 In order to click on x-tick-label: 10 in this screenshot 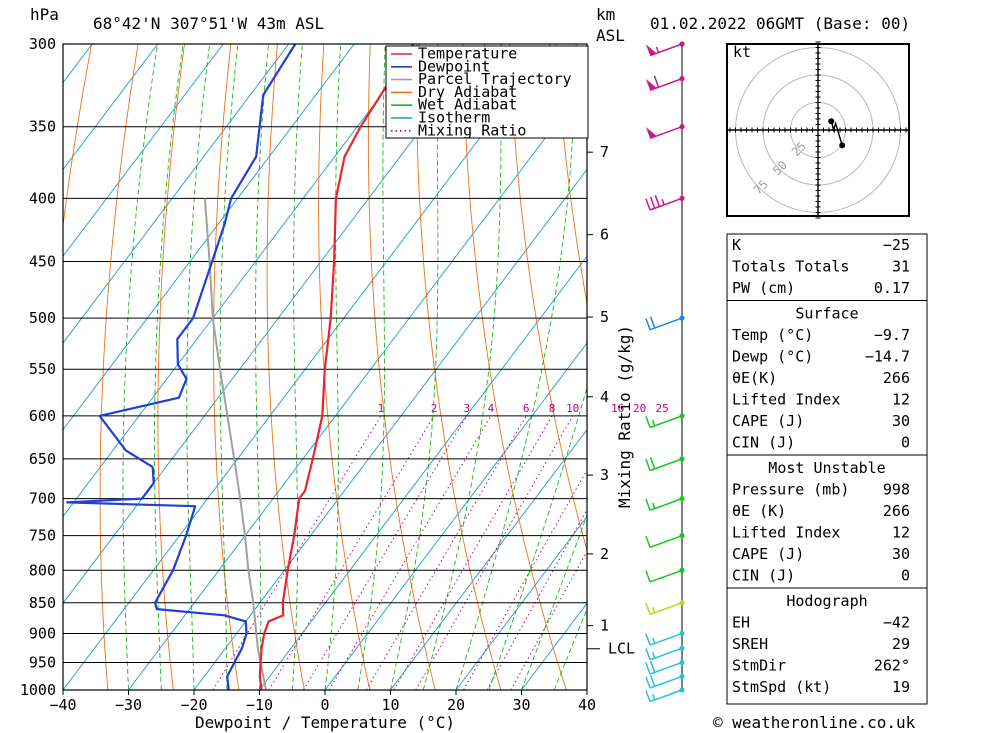, I will do `click(390, 705)`.